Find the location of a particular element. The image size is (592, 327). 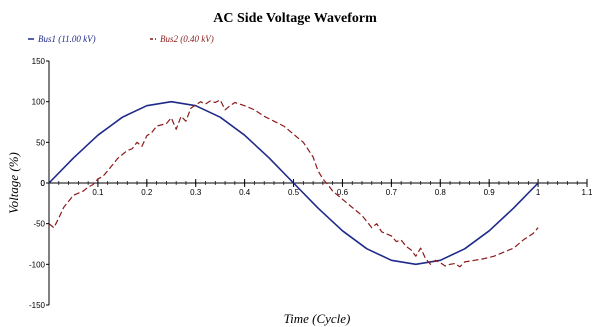

x-axis-label: Time (Cycle) is located at coordinates (317, 318).